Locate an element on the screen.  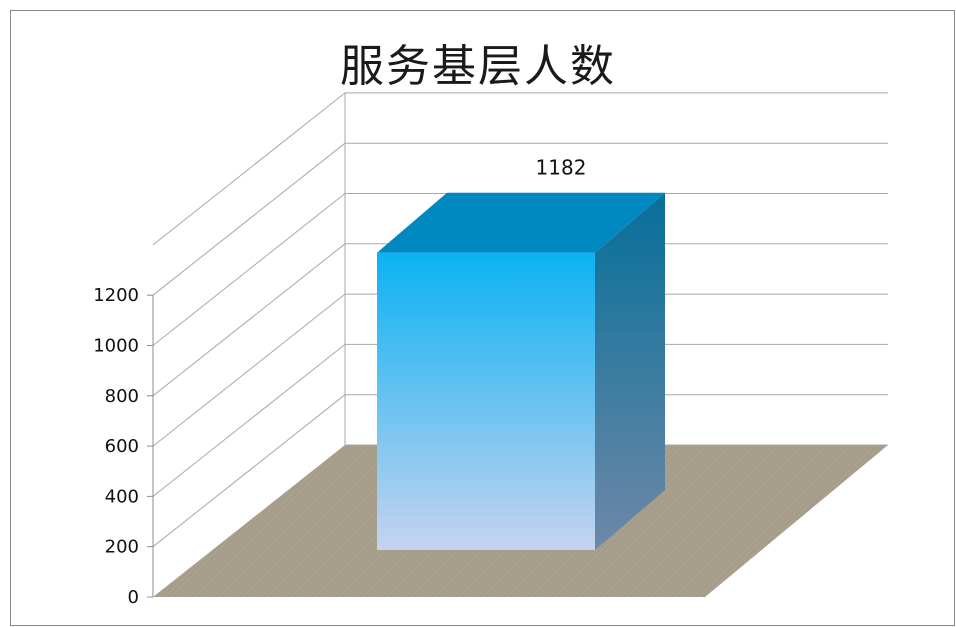
y-tick-label: 400 is located at coordinates (122, 496).